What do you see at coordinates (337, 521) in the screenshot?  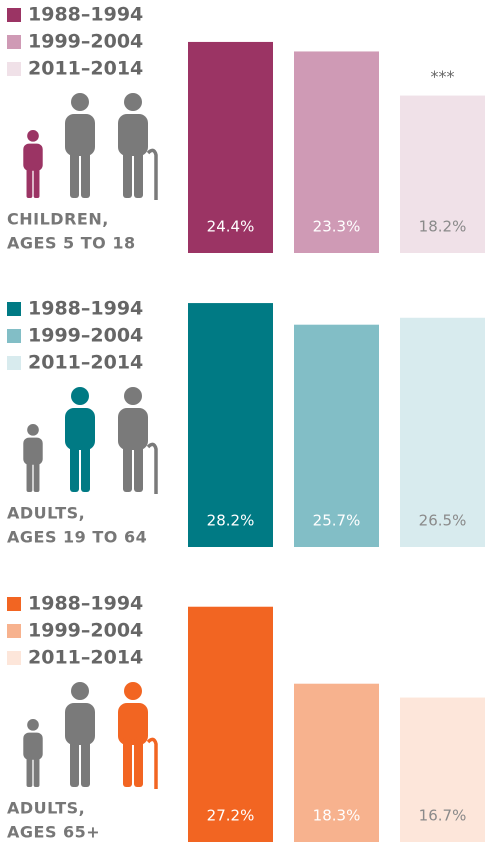 I see `value-label: 25.7%` at bounding box center [337, 521].